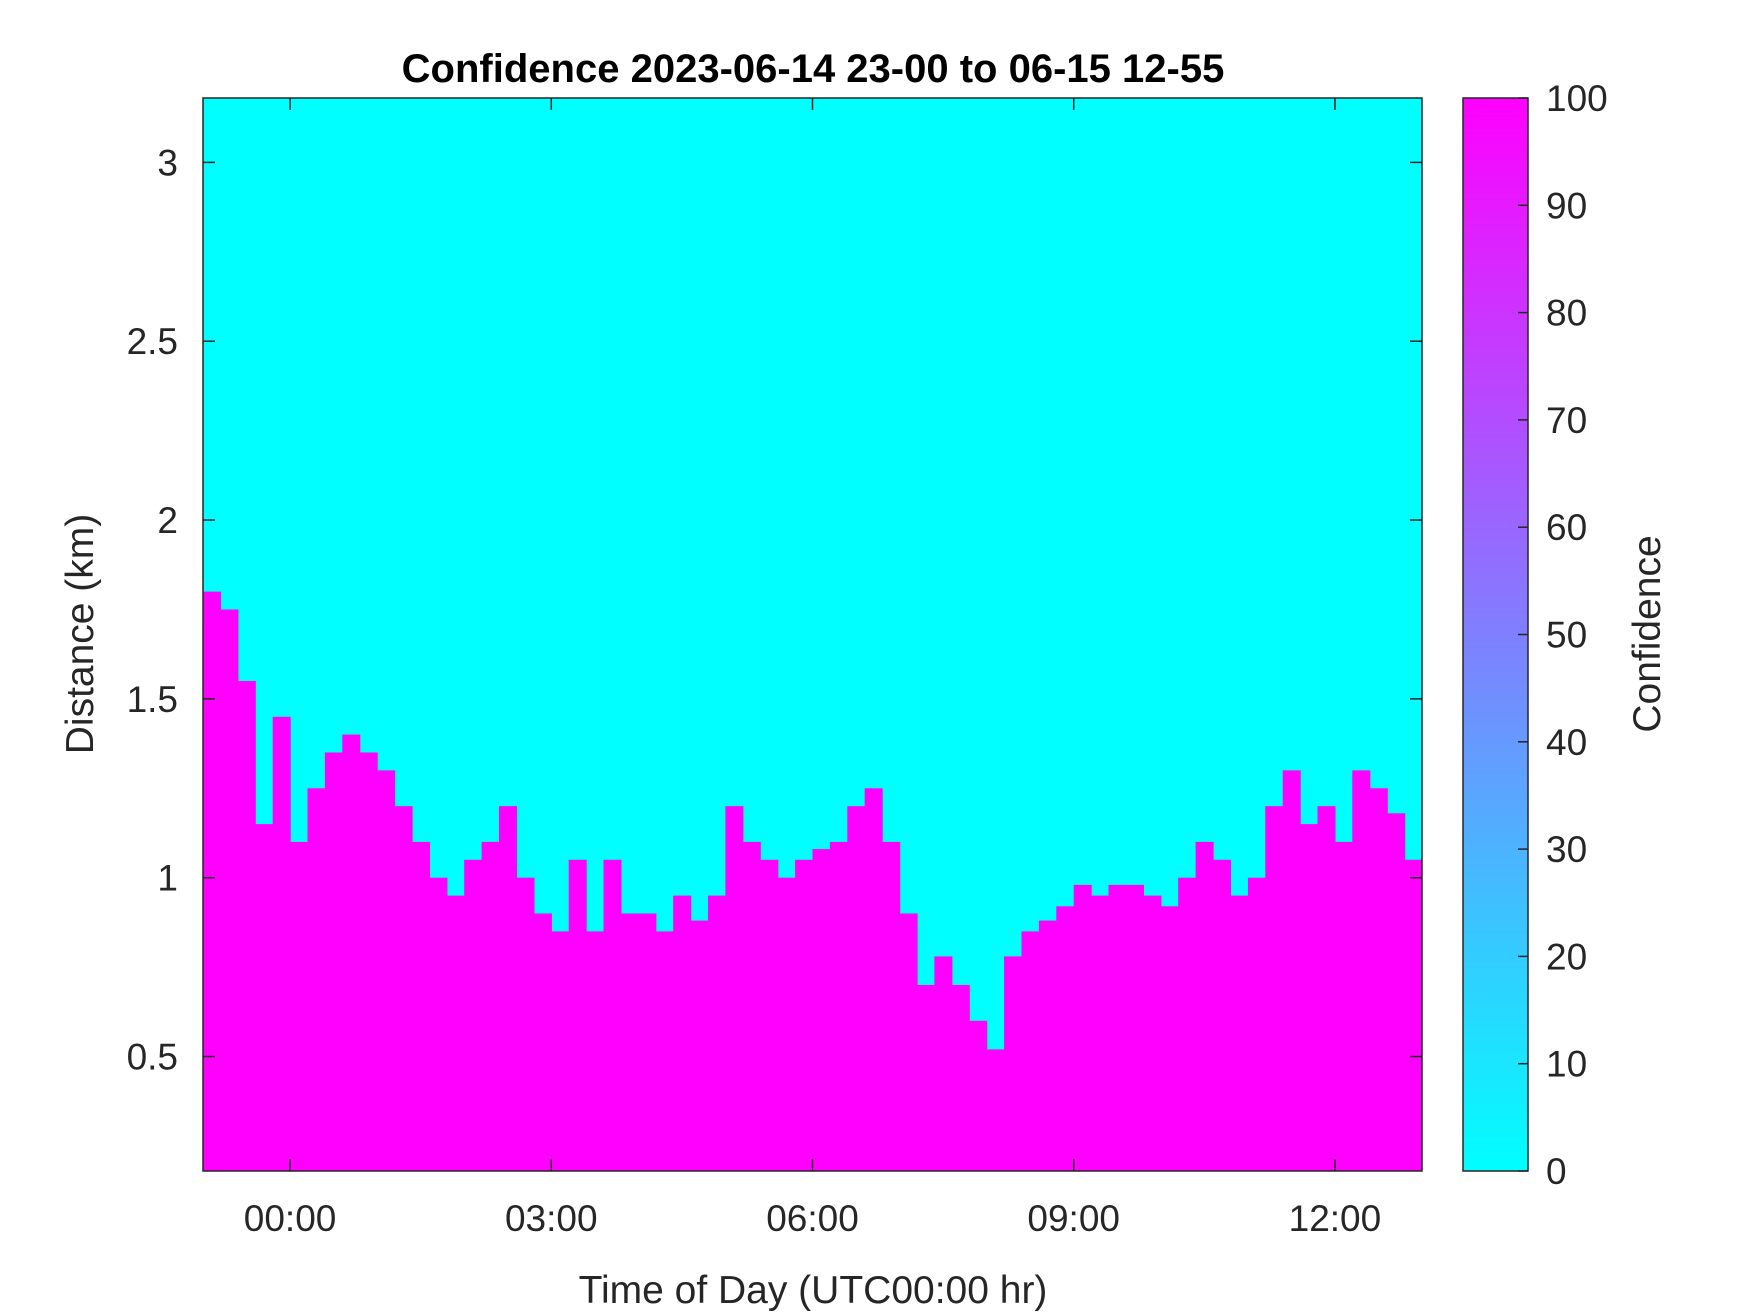 Image resolution: width=1750 pixels, height=1313 pixels. I want to click on y-axis-label: Distance (km), so click(80, 634).